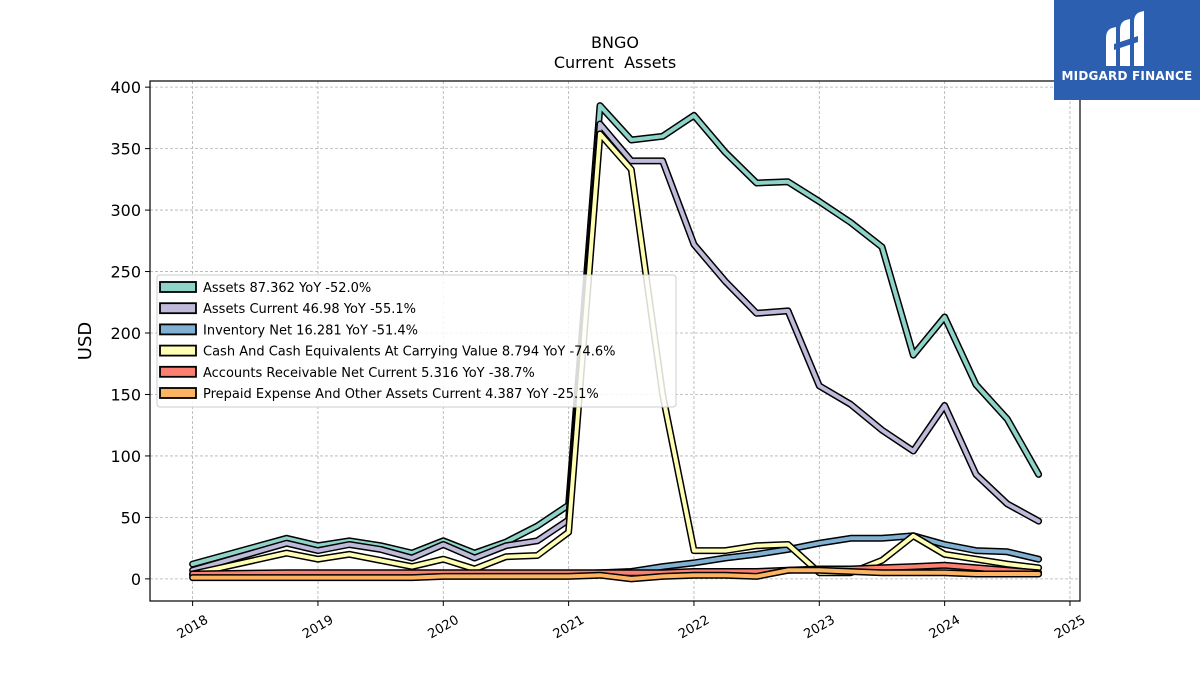 This screenshot has height=675, width=1200. Describe the element at coordinates (443, 628) in the screenshot. I see `x-tick-label: 2020` at that location.